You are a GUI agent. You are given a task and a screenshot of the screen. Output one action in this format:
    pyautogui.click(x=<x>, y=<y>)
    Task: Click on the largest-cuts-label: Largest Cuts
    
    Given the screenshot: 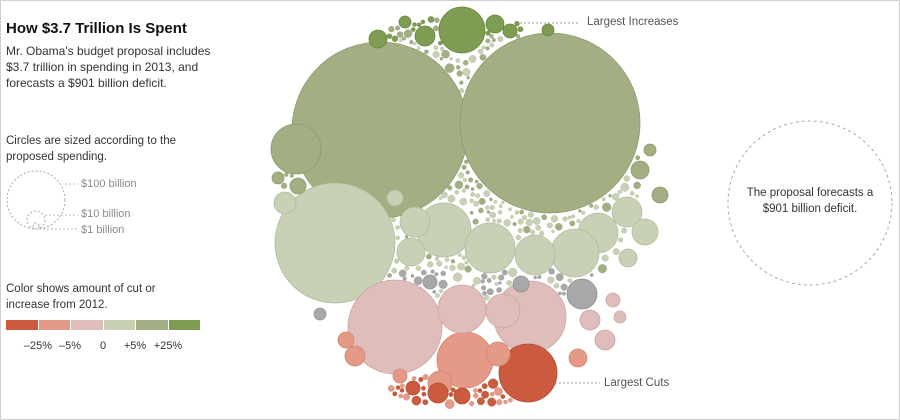 What is the action you would take?
    pyautogui.click(x=637, y=383)
    